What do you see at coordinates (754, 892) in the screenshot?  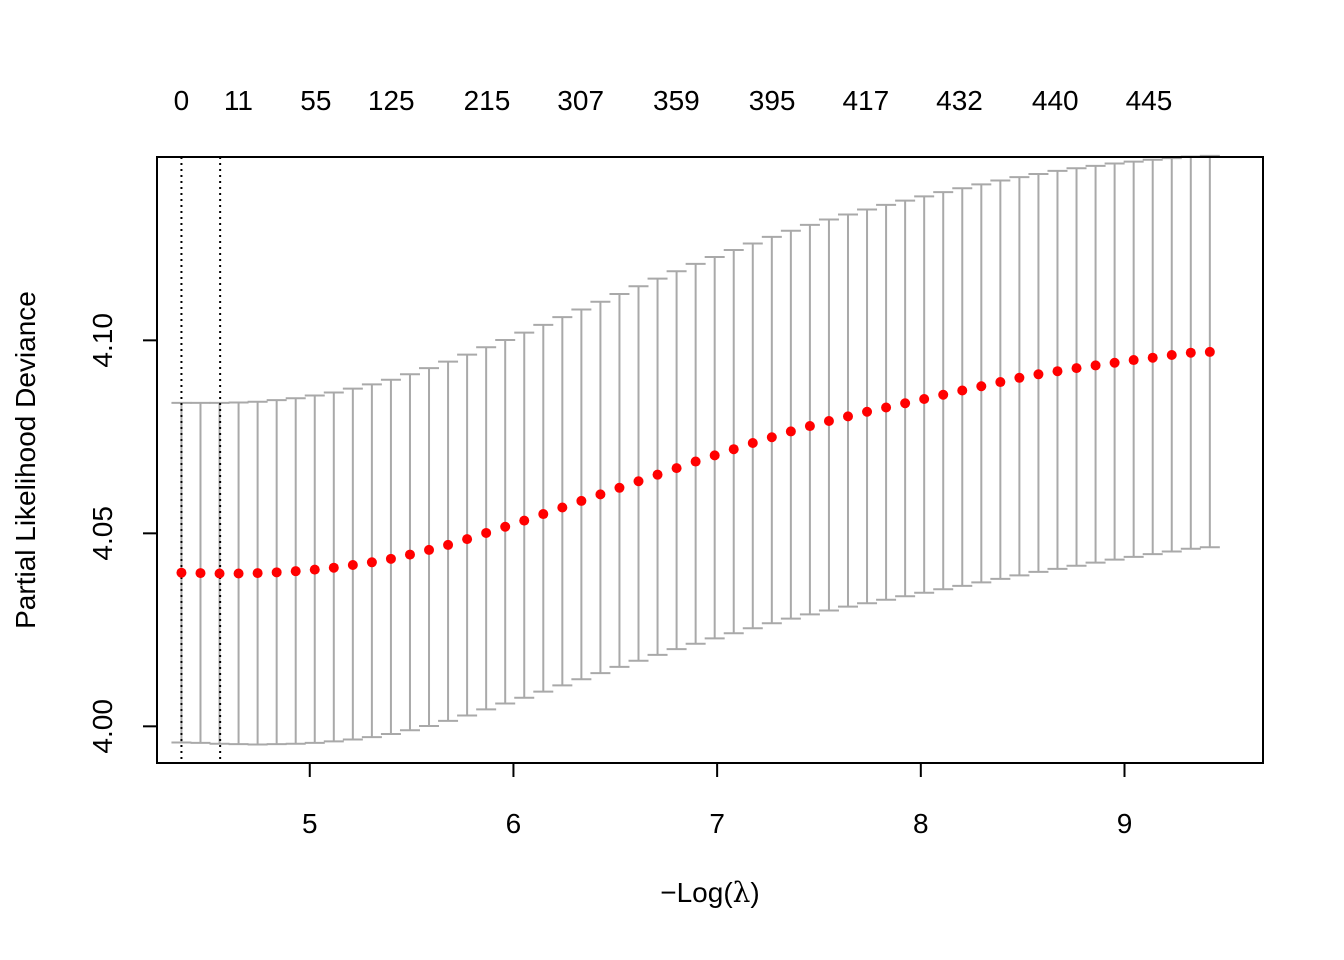 I see `x-axis-title-close: )` at bounding box center [754, 892].